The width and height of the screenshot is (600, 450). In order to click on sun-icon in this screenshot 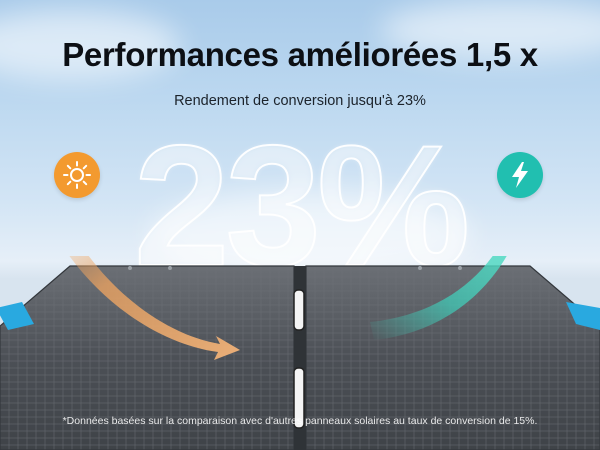, I will do `click(77, 175)`.